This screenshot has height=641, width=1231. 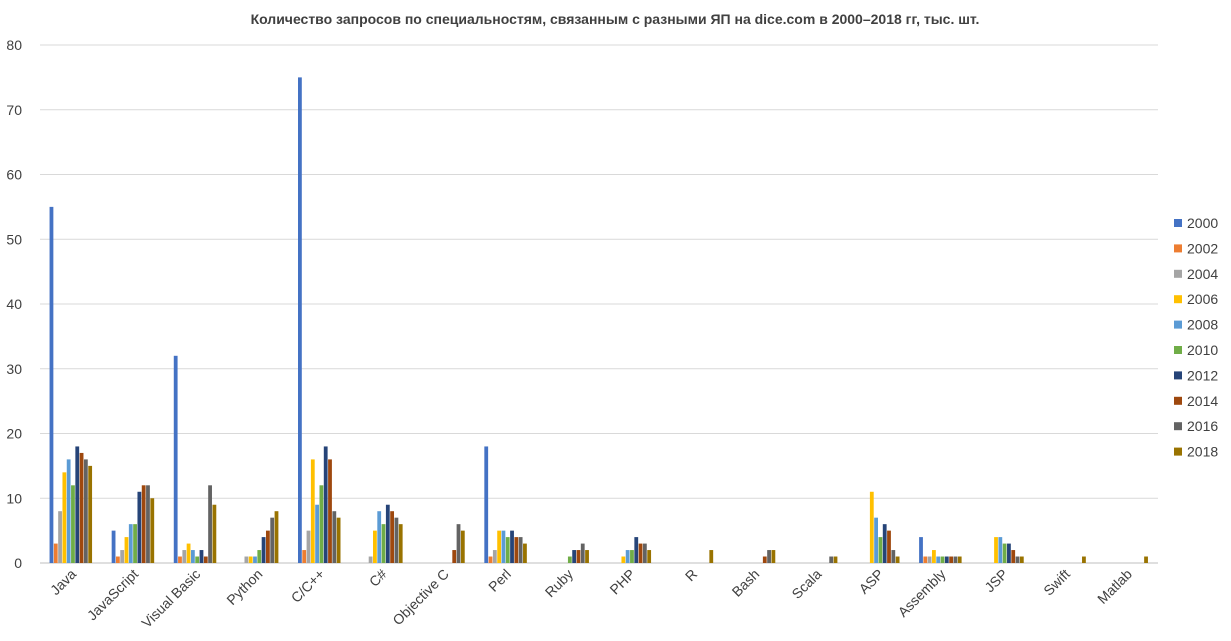 What do you see at coordinates (870, 581) in the screenshot?
I see `x-category-label: ASP` at bounding box center [870, 581].